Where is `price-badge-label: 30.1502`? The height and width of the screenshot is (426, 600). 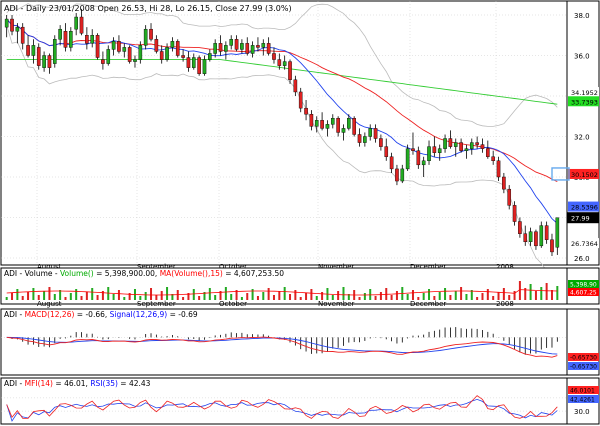 price-badge-label: 30.1502 is located at coordinates (584, 175).